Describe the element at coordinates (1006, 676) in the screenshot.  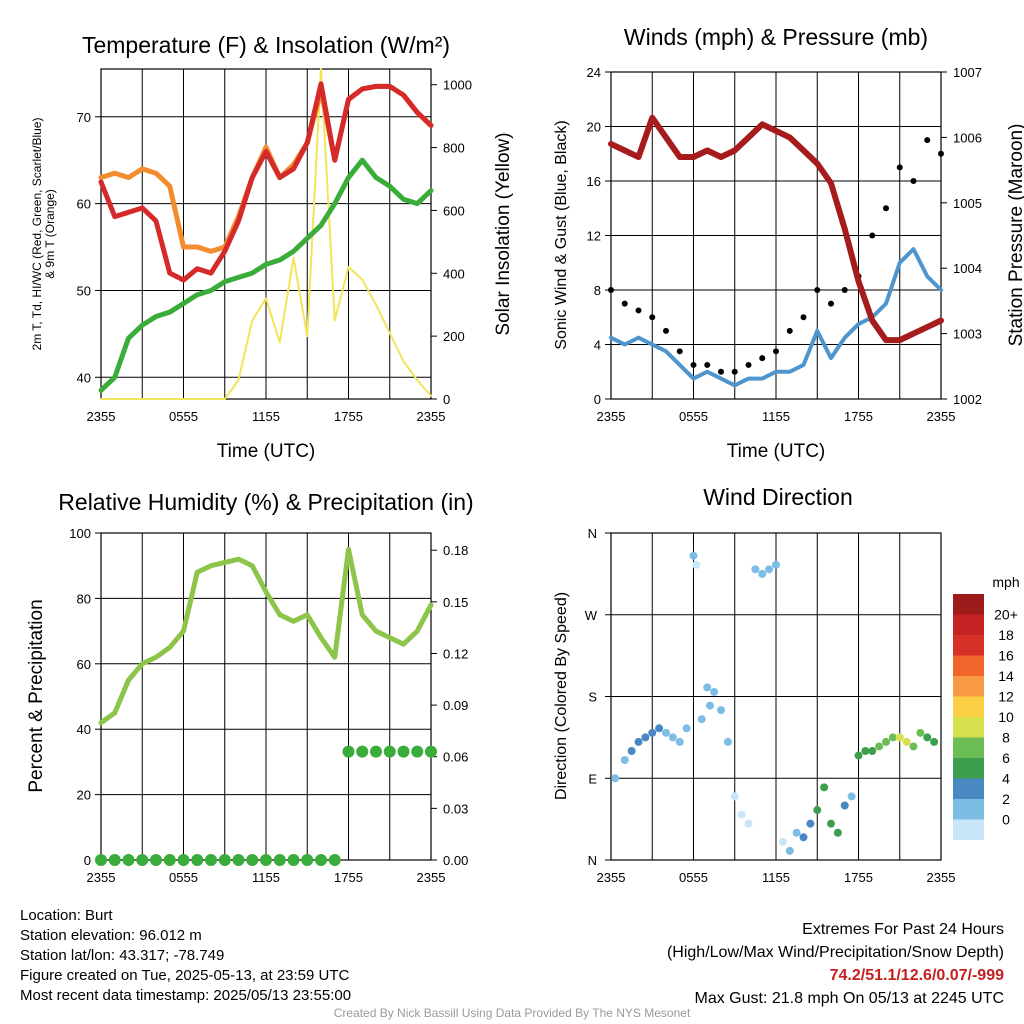
I see `legend-label: 14` at that location.